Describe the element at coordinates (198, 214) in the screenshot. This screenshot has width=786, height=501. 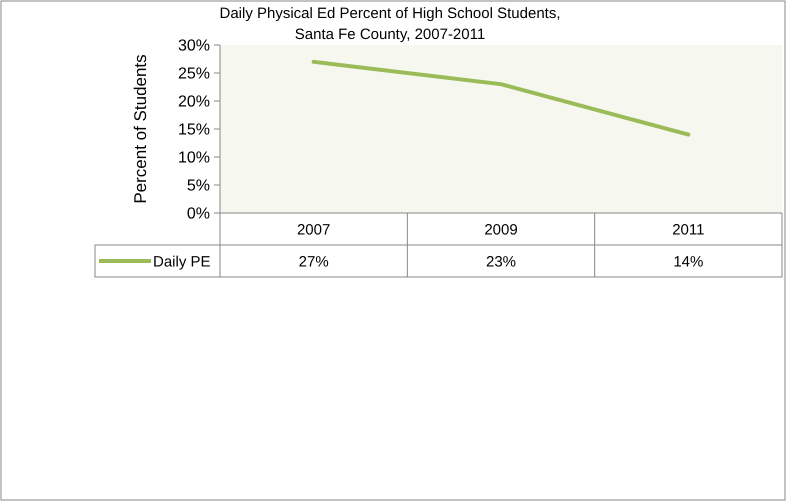
I see `y-tick-label: 0%` at that location.